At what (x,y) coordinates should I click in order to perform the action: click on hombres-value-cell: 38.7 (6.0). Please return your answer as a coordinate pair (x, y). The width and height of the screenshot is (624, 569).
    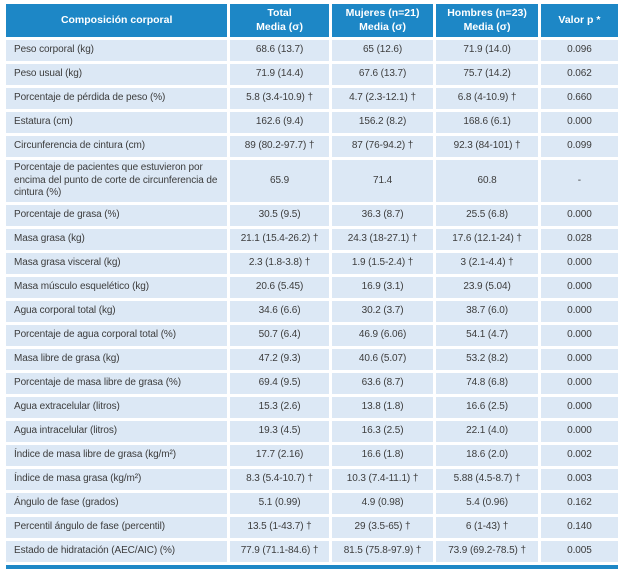
    Looking at the image, I should click on (487, 311).